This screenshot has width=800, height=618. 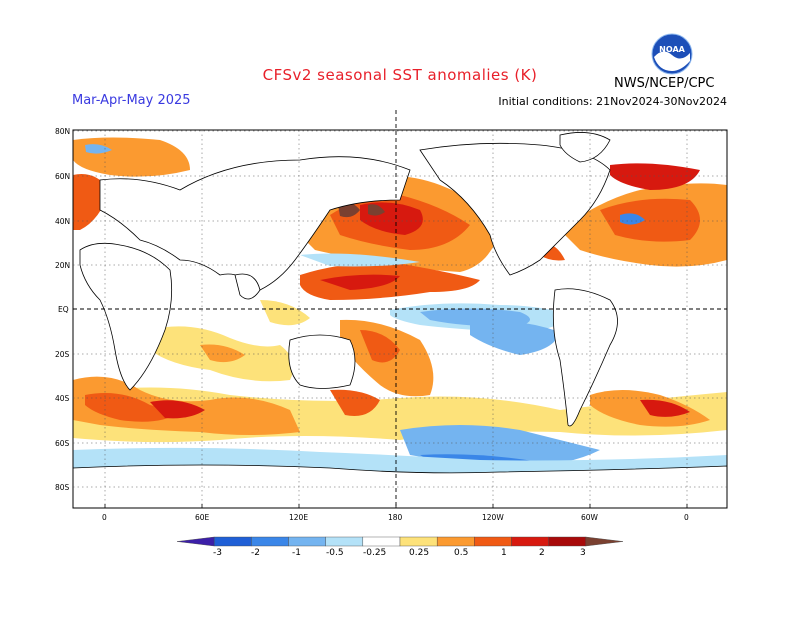 What do you see at coordinates (63, 176) in the screenshot?
I see `lat-label: 60N` at bounding box center [63, 176].